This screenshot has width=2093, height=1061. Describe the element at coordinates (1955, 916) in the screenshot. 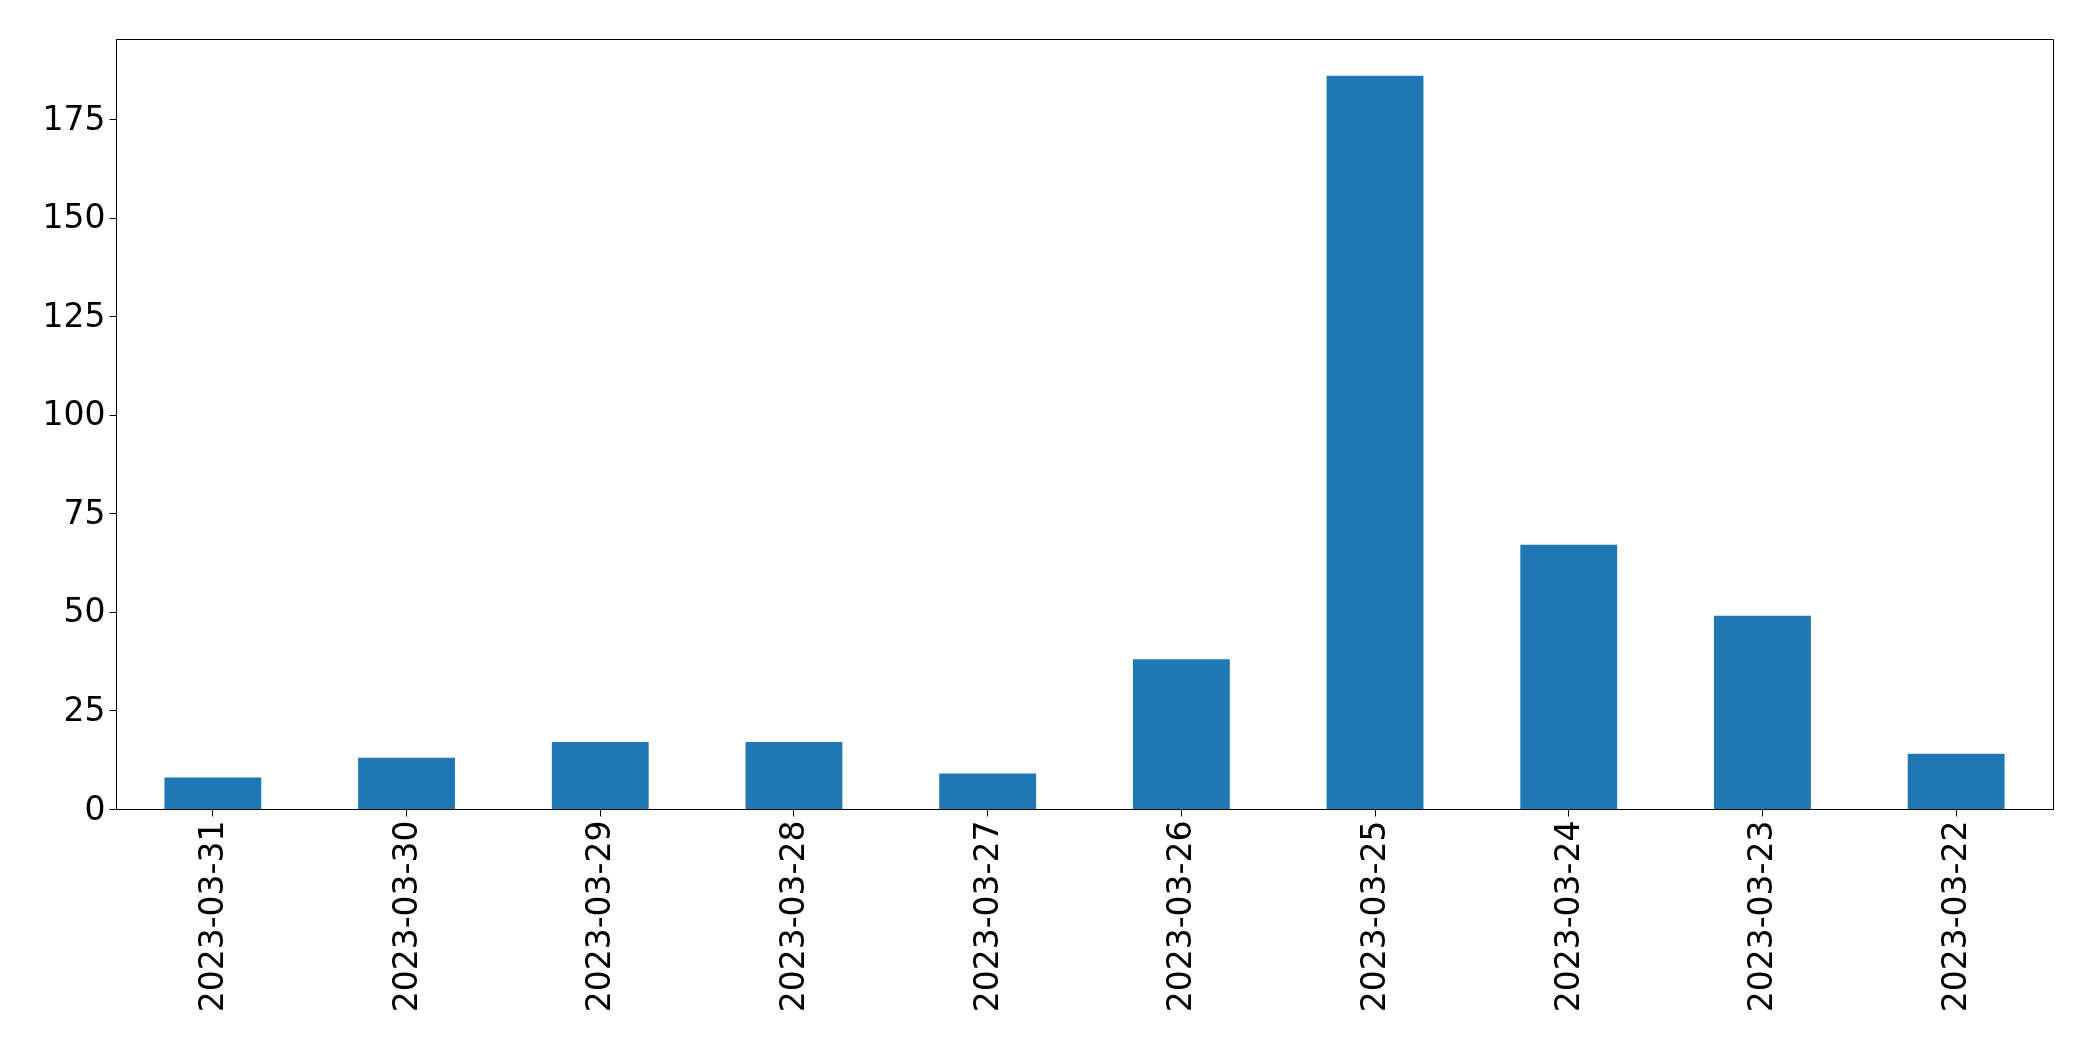

I see `x-tick-label: 2023-03-22` at that location.